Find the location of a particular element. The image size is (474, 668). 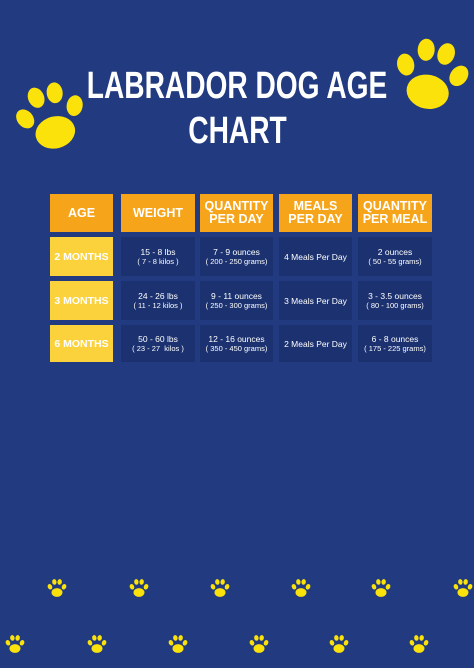

title-text: CHART is located at coordinates (237, 131).